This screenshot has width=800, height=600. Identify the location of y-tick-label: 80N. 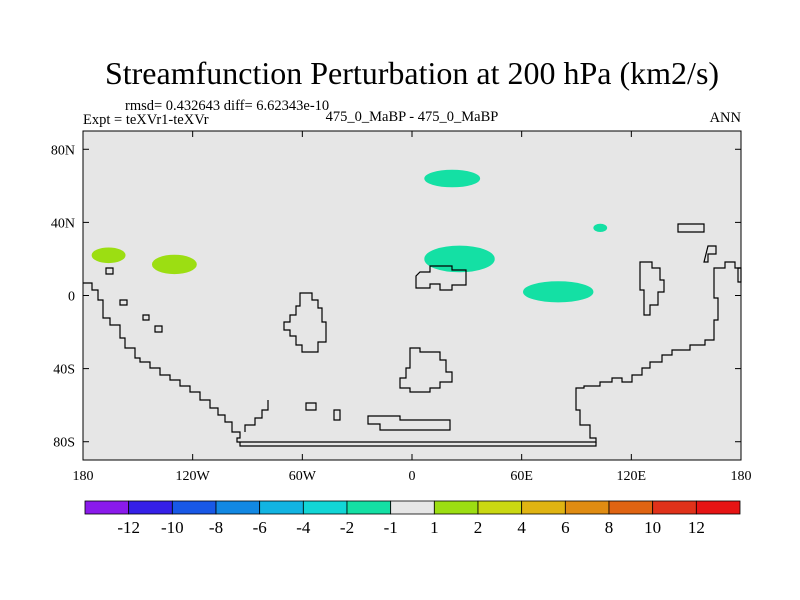
(63, 150).